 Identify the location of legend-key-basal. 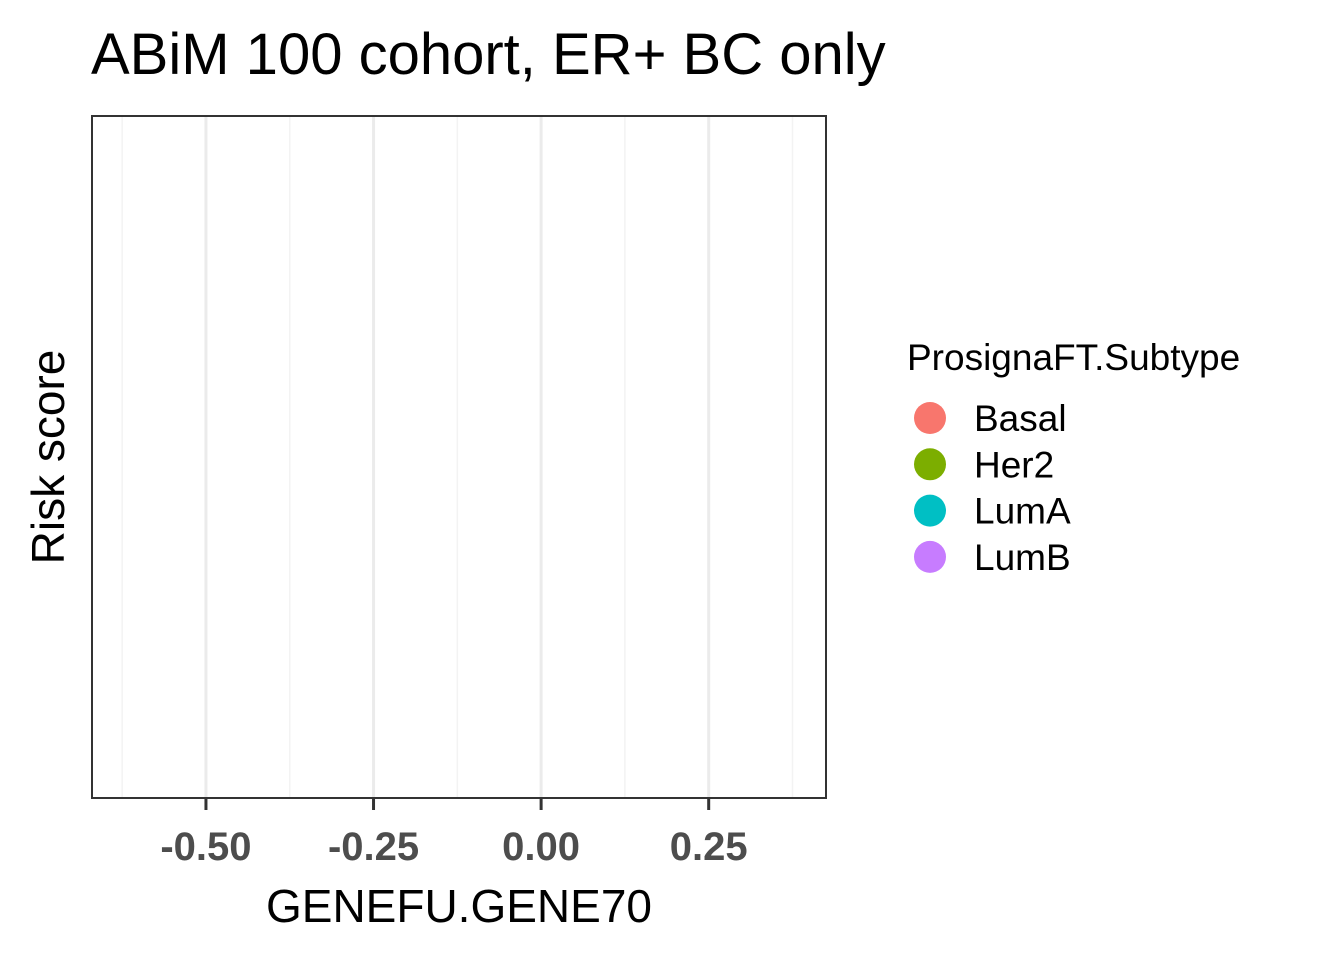
(930, 418).